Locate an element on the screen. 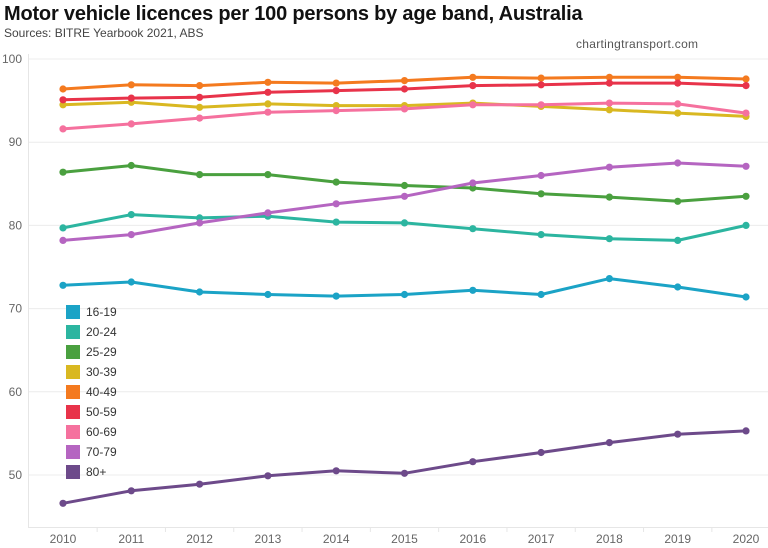  legend-item: 20-24 is located at coordinates (91, 332).